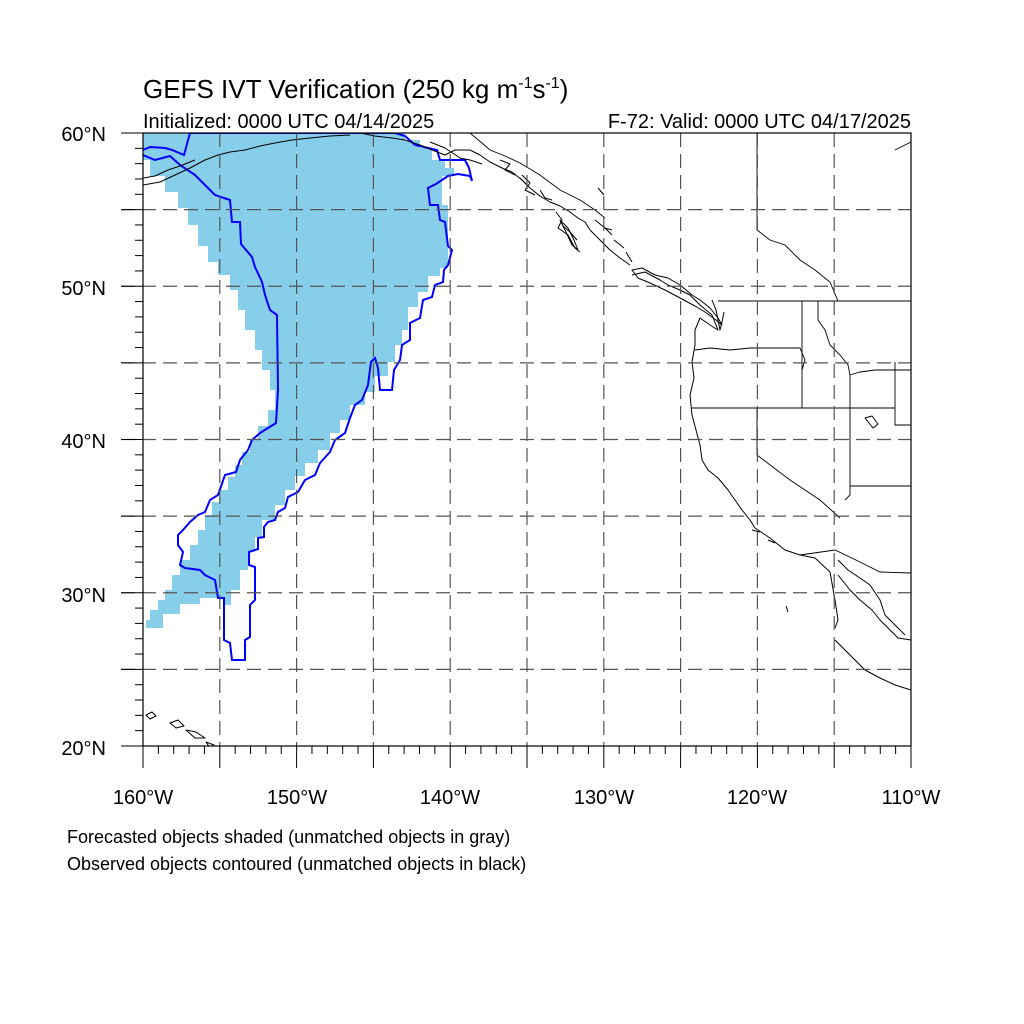 The height and width of the screenshot is (1024, 1024). Describe the element at coordinates (143, 798) in the screenshot. I see `lon-label-160w: 160°W` at that location.